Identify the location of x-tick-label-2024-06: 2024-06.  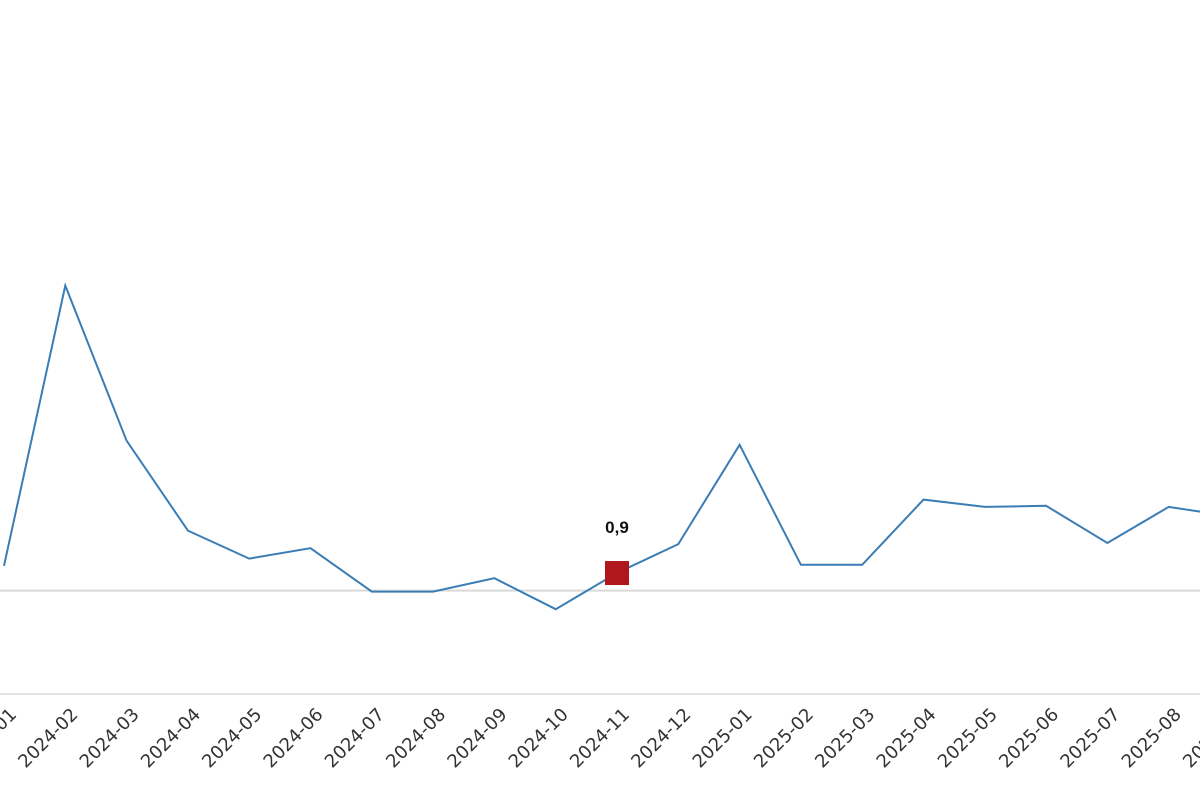
(294, 738).